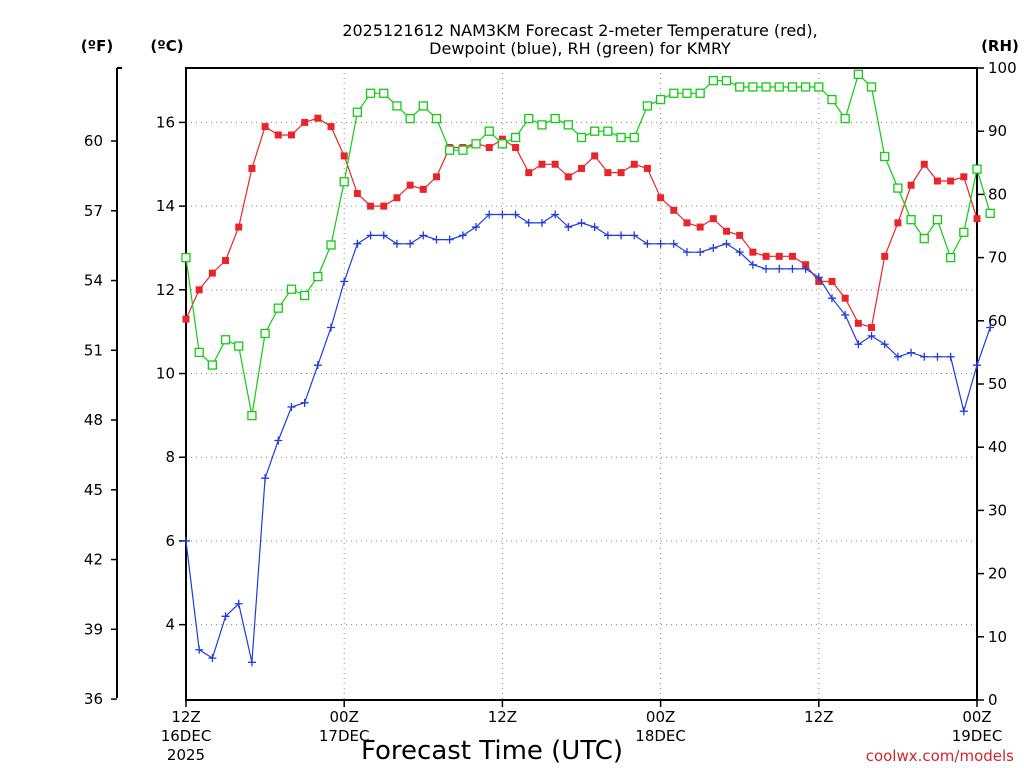 This screenshot has width=1024, height=768. What do you see at coordinates (93, 629) in the screenshot?
I see `fahrenheit-tick-label: 39` at bounding box center [93, 629].